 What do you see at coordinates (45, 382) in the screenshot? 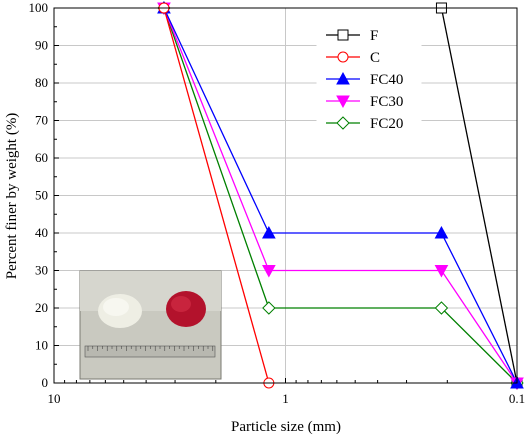
I see `y-tick-label: 0` at bounding box center [45, 382].